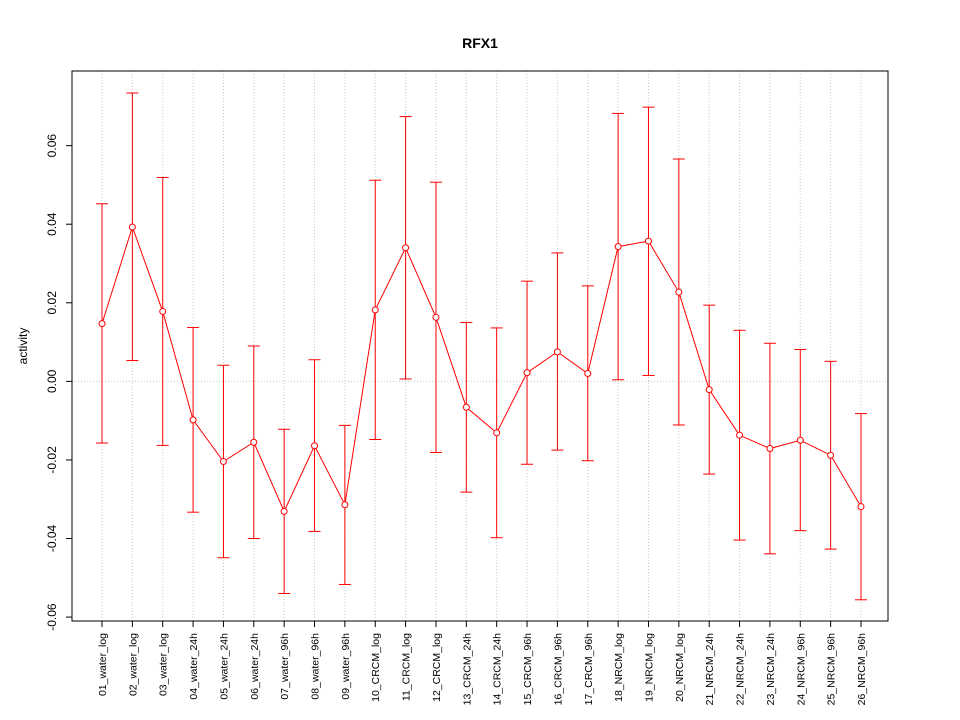 The image size is (960, 720). I want to click on y-tick-label: 0.02, so click(52, 303).